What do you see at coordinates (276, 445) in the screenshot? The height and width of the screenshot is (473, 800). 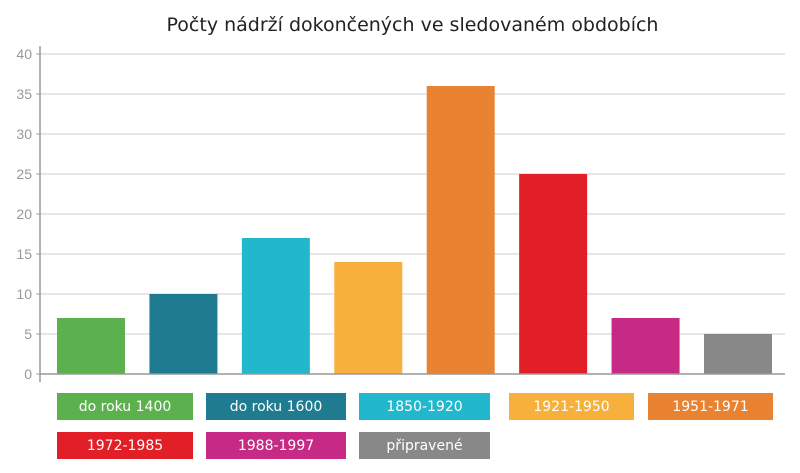 I see `legend-item: 1988-1997` at bounding box center [276, 445].